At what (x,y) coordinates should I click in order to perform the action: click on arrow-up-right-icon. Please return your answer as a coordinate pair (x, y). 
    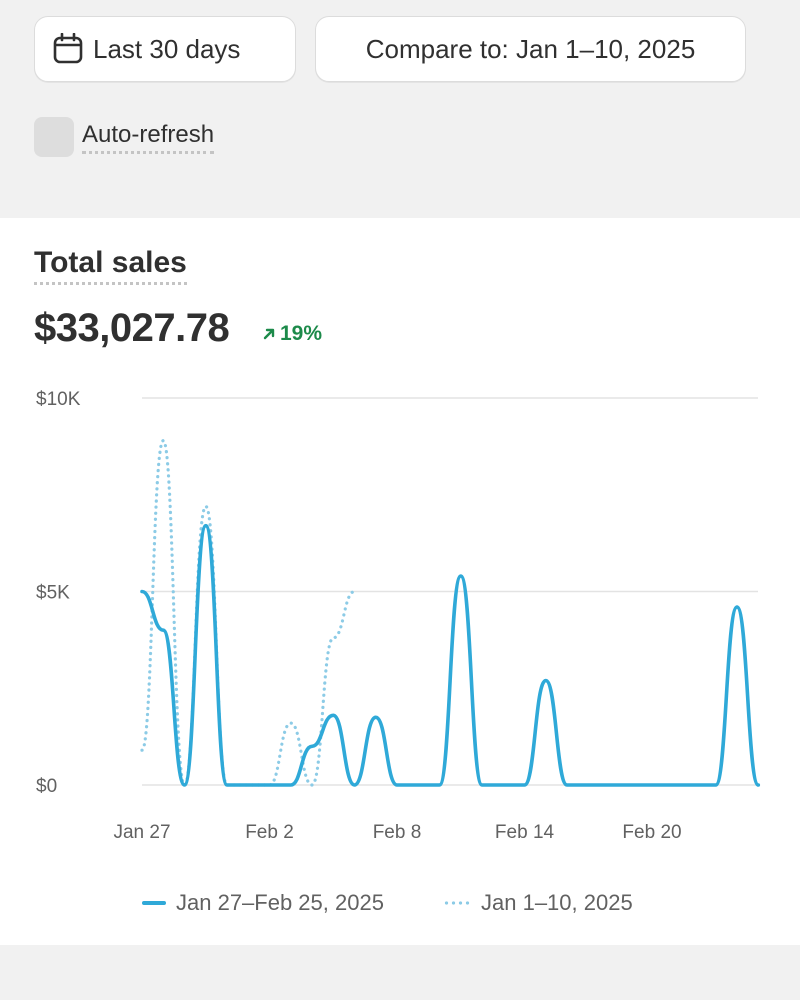
    Looking at the image, I should click on (269, 334).